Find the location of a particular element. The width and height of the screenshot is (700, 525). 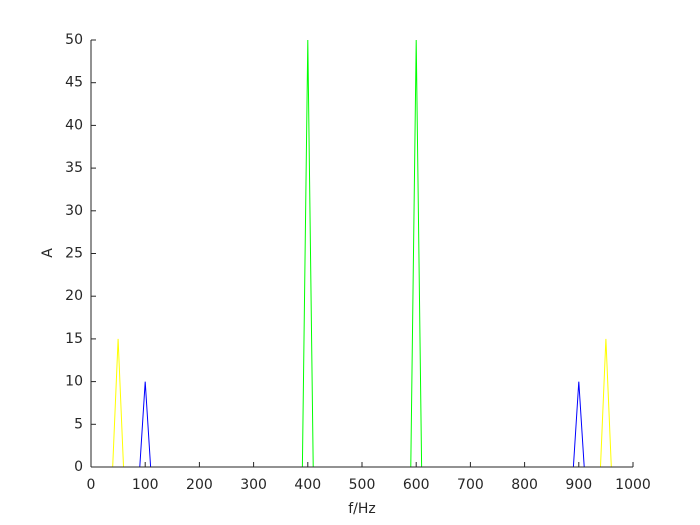

y-tick-label: 25 is located at coordinates (74, 254).